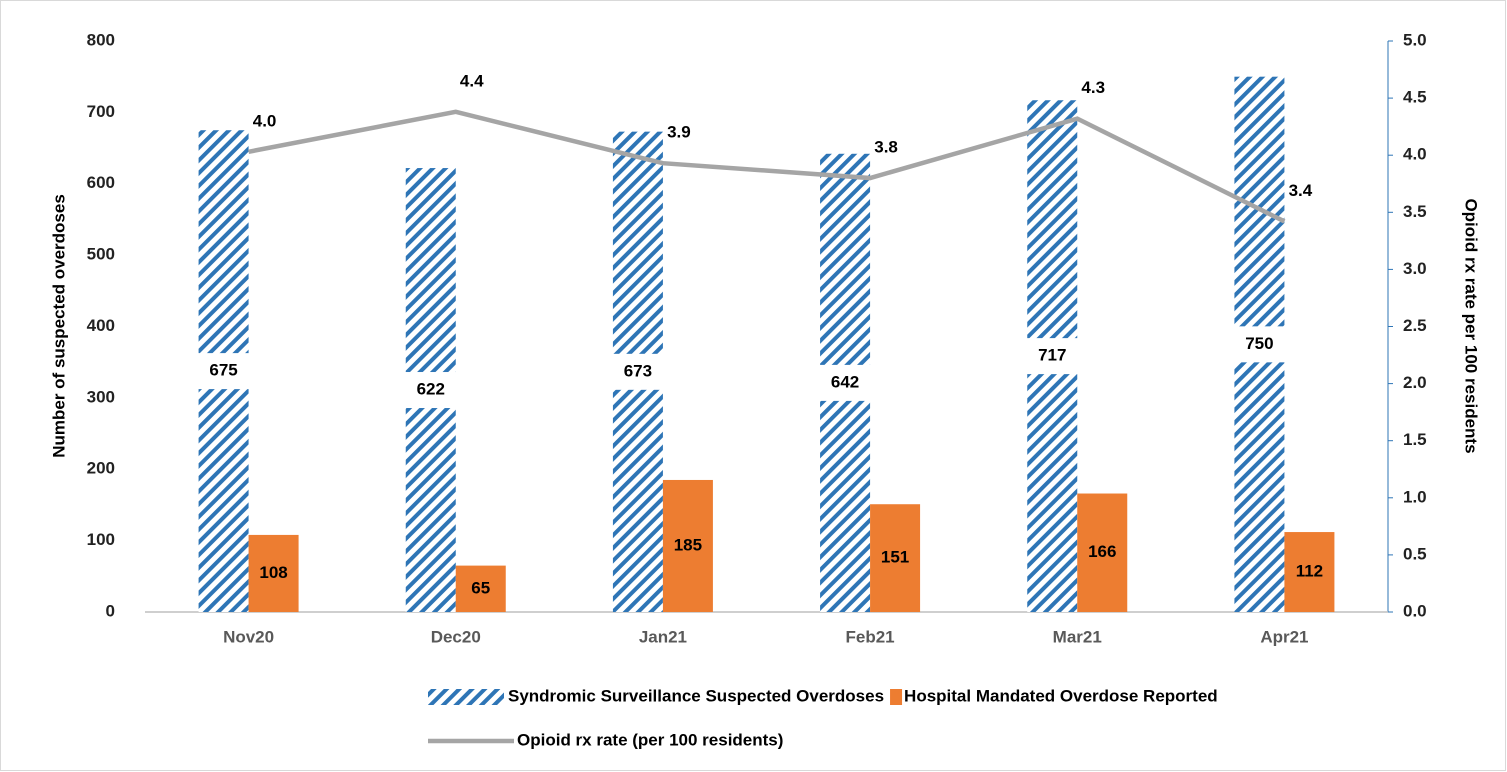  I want to click on data-label: 675, so click(223, 370).